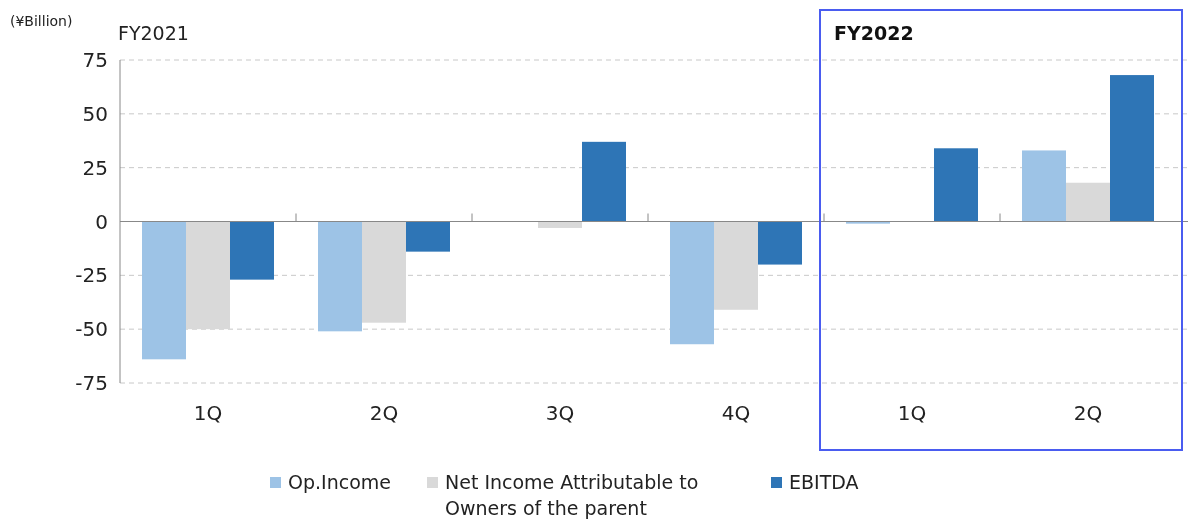 Image resolution: width=1188 pixels, height=530 pixels. What do you see at coordinates (874, 33) in the screenshot?
I see `text: FY2022` at bounding box center [874, 33].